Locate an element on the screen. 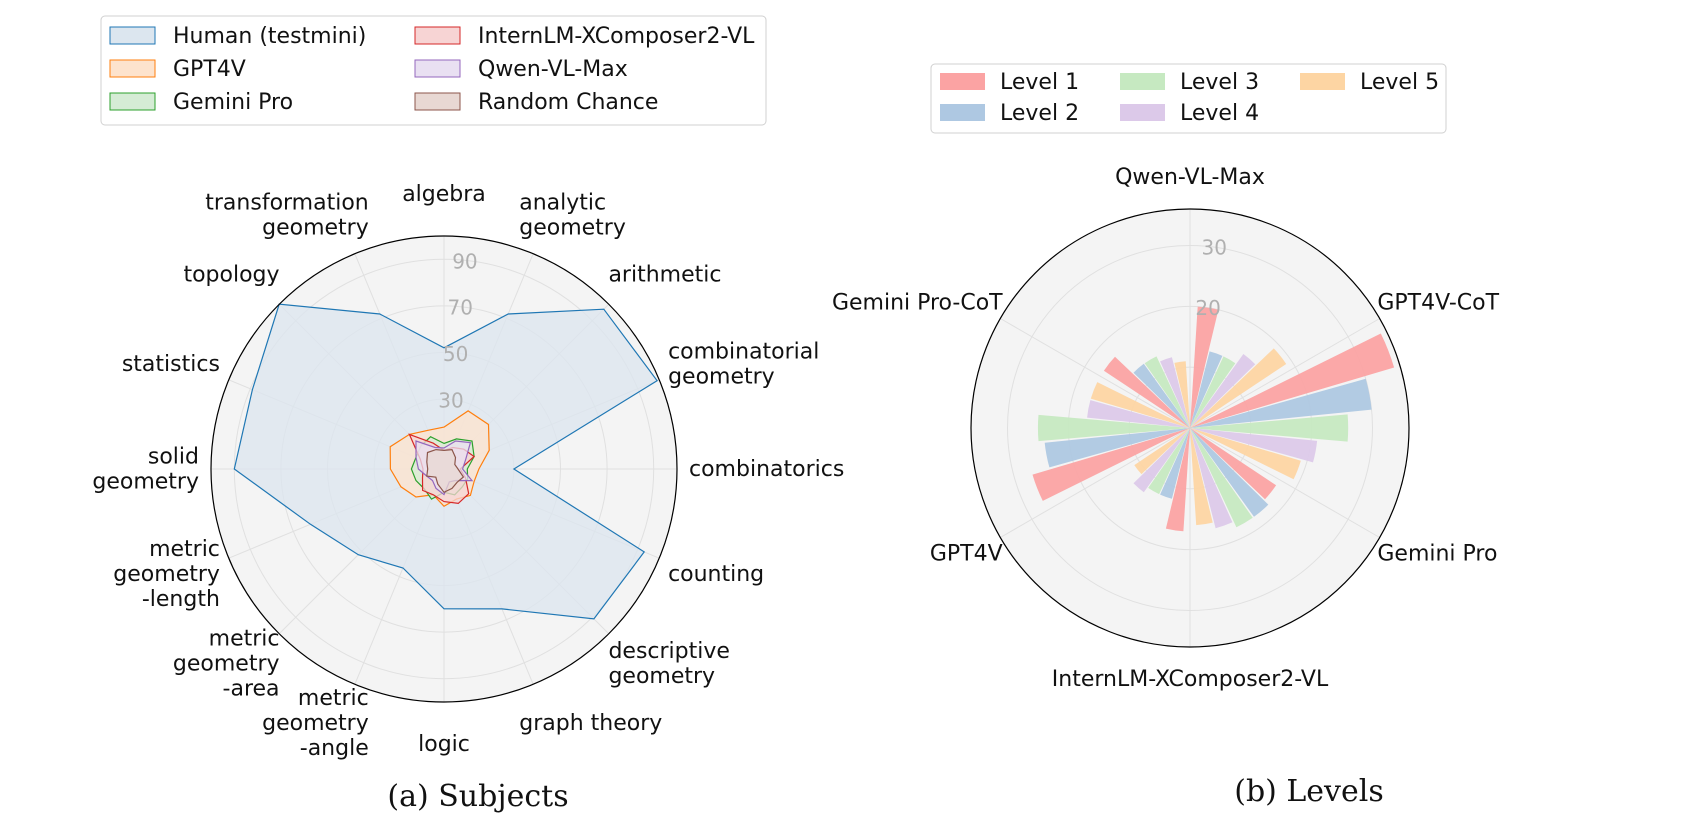 This screenshot has width=1696, height=817. subjects-legend-label: GPT4V is located at coordinates (209, 69).